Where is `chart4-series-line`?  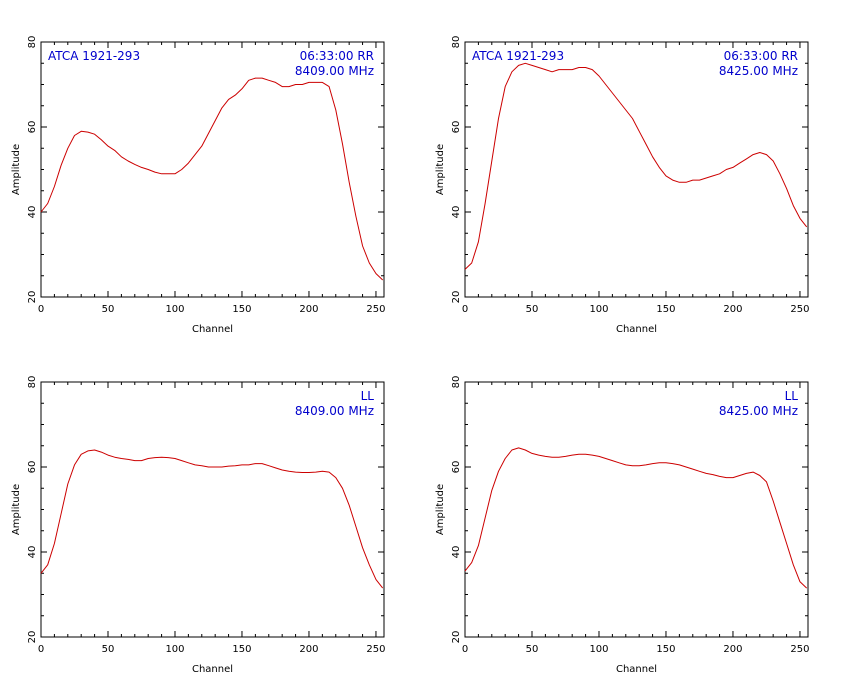 chart4-series-line is located at coordinates (636, 518).